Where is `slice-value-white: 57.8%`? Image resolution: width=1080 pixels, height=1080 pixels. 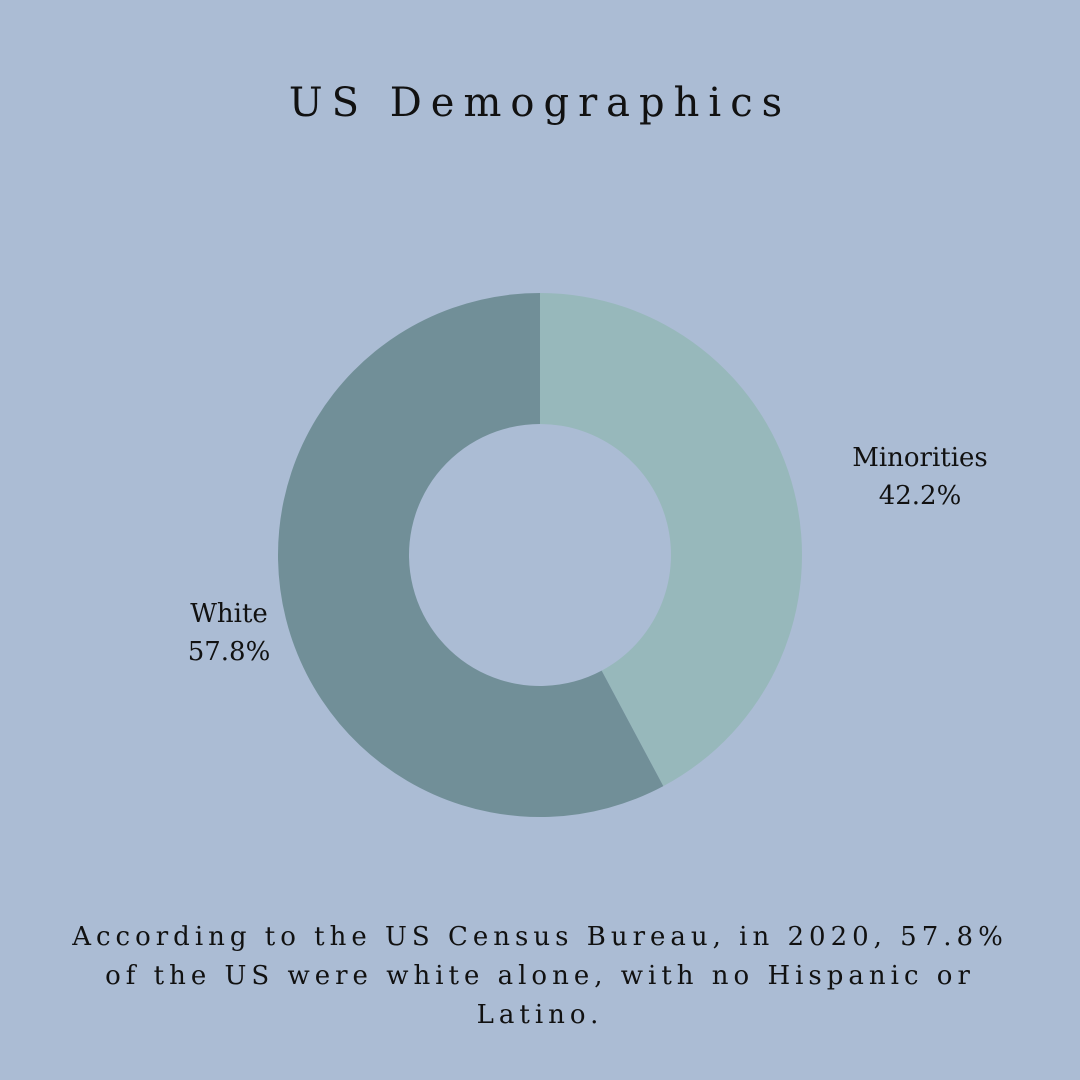 slice-value-white: 57.8% is located at coordinates (229, 652).